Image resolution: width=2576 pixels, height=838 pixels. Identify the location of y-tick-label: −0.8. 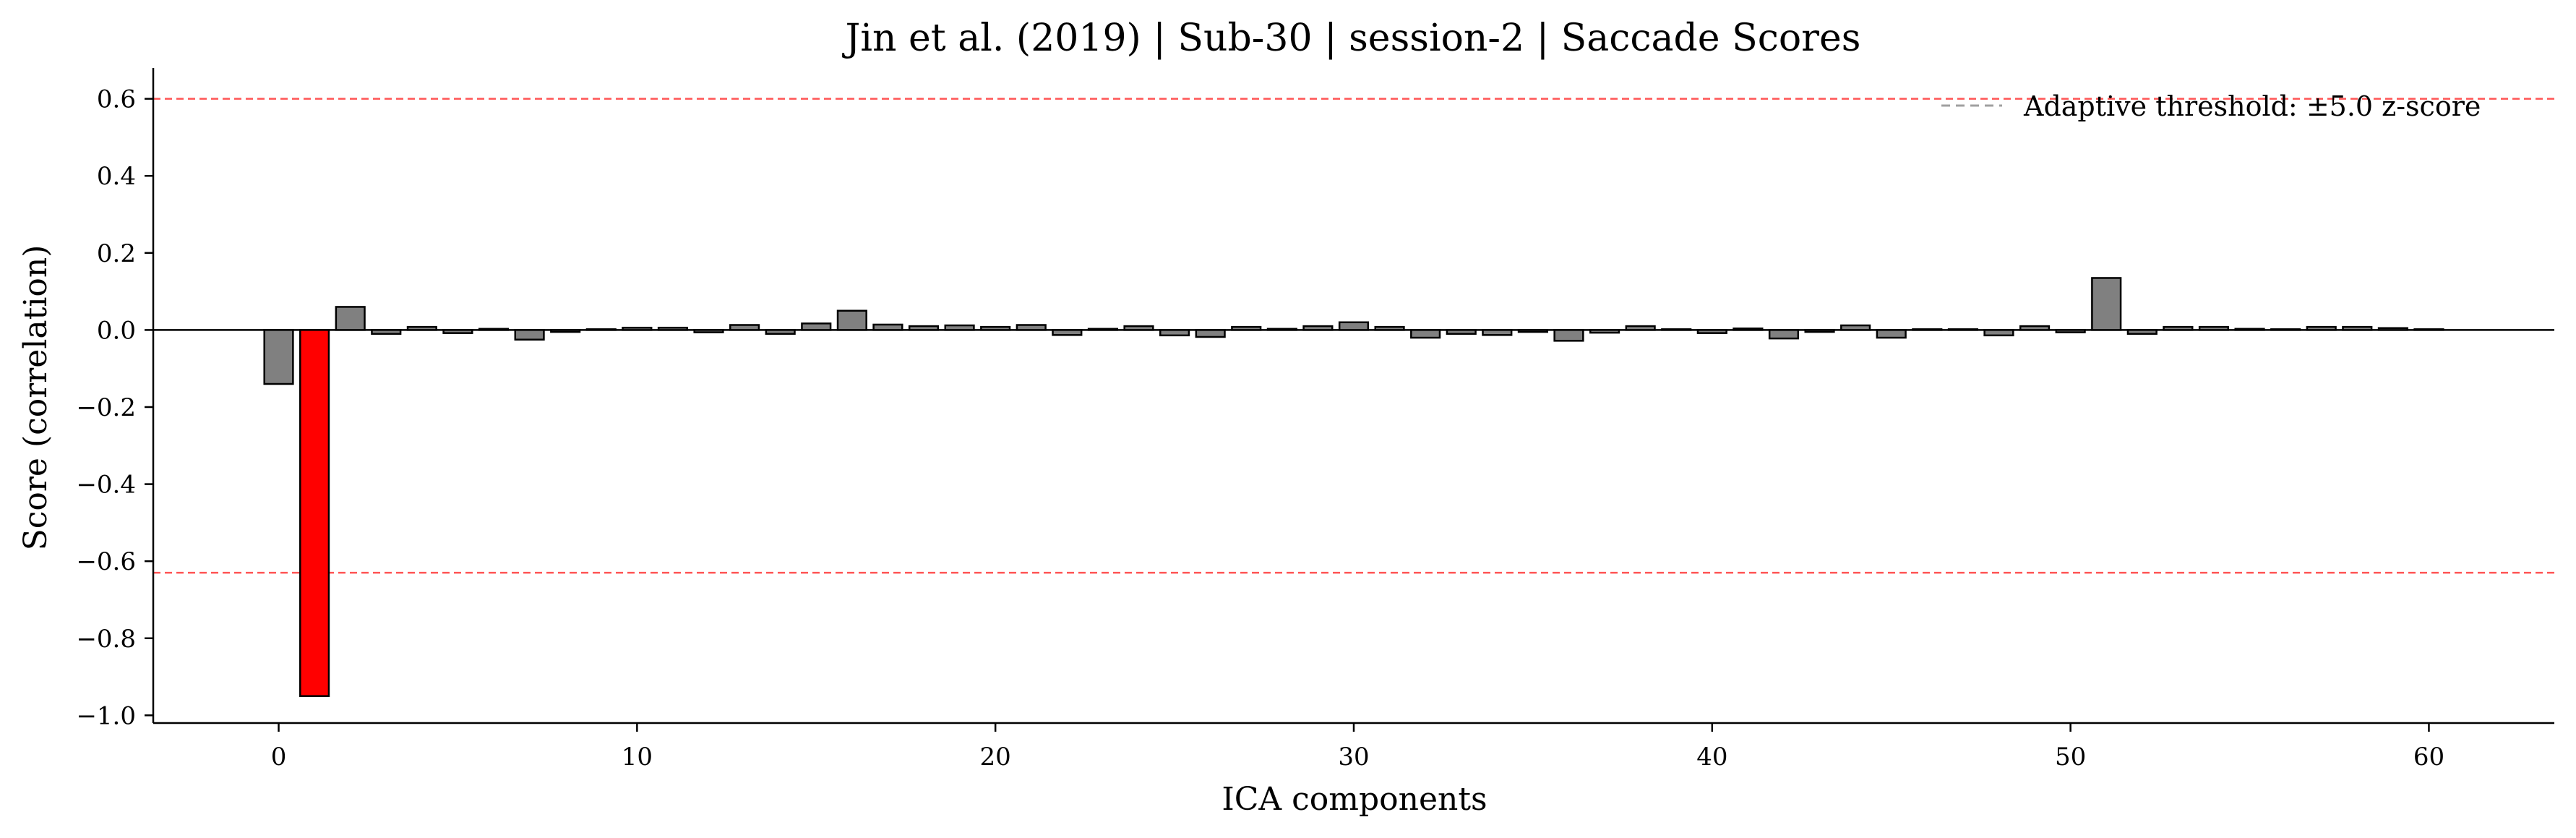
(106, 639).